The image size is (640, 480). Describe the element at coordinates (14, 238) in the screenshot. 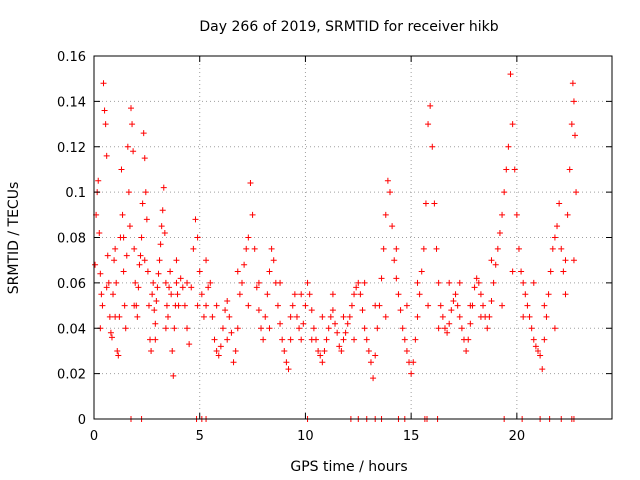

I see `y-axis-label: SRMTID / TECUs` at that location.